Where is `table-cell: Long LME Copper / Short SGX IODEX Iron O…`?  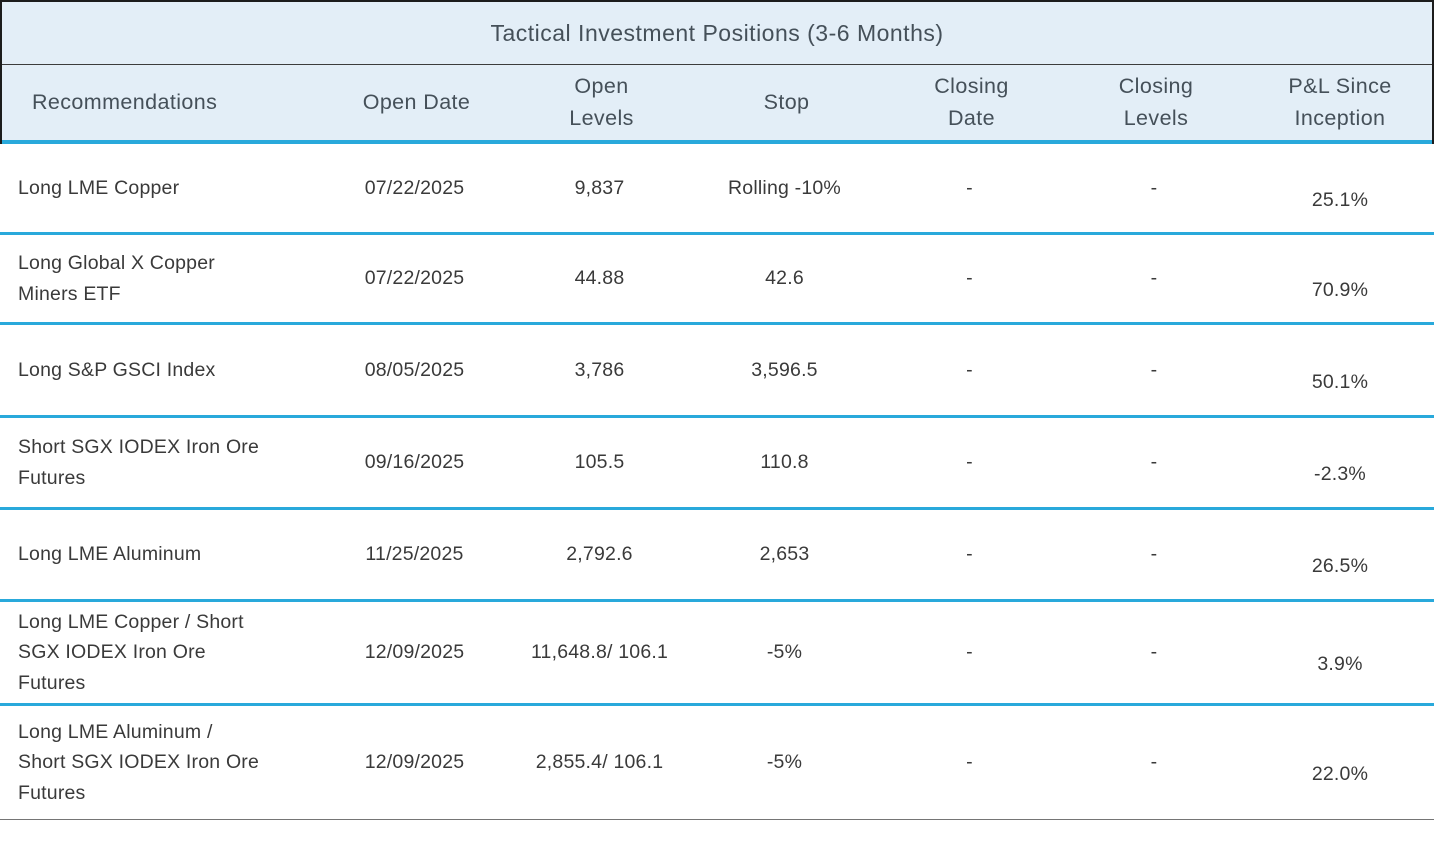
table-cell: Long LME Copper / Short SGX IODEX Iron O… is located at coordinates (131, 652).